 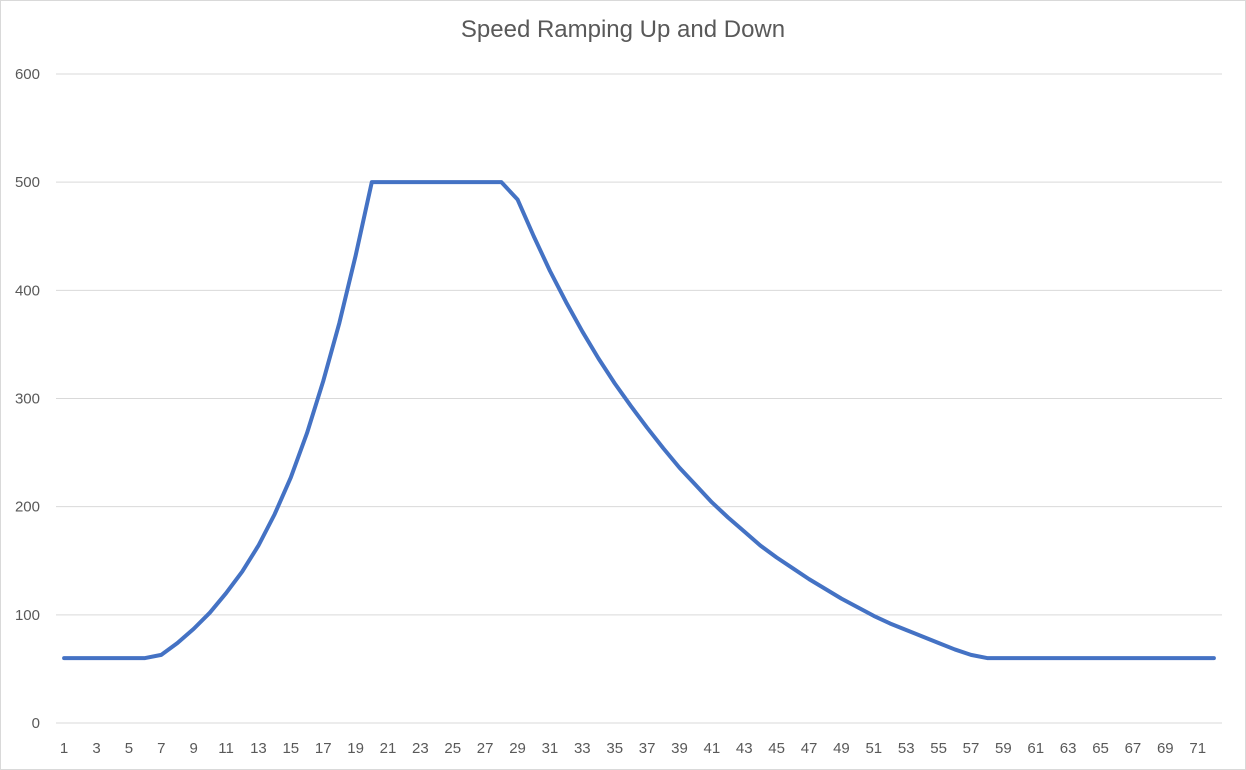 What do you see at coordinates (1035, 748) in the screenshot?
I see `x-tick-label: 61` at bounding box center [1035, 748].